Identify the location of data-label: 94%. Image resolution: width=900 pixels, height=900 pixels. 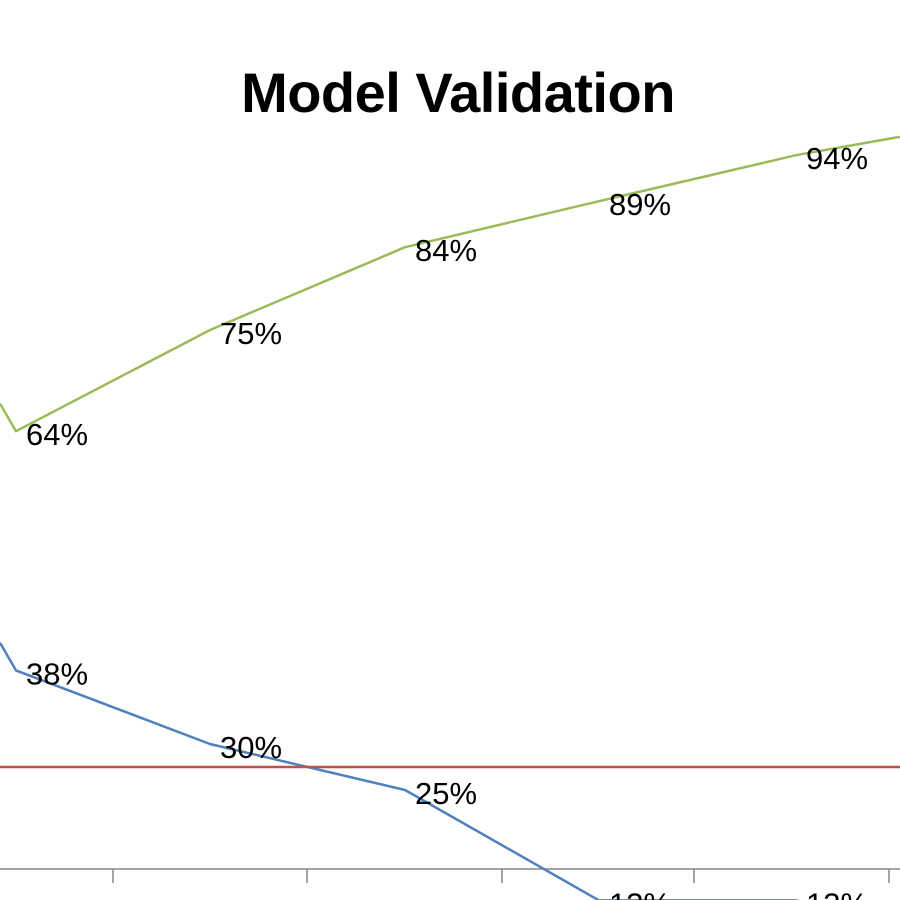
(837, 158).